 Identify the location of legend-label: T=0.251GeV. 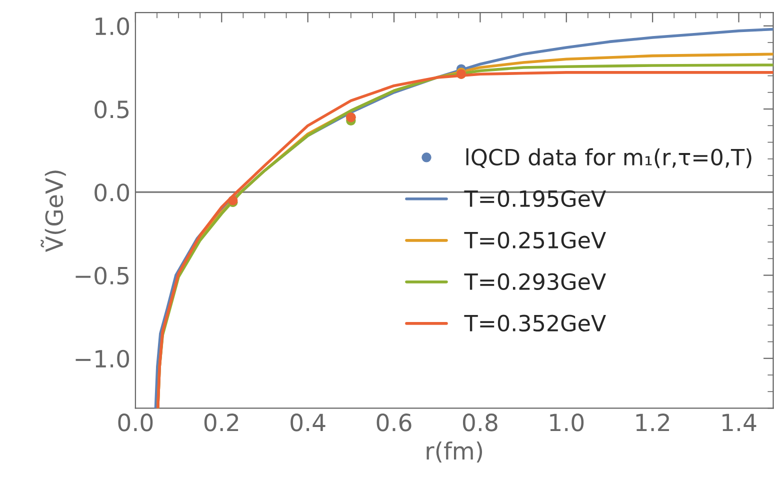
(535, 240).